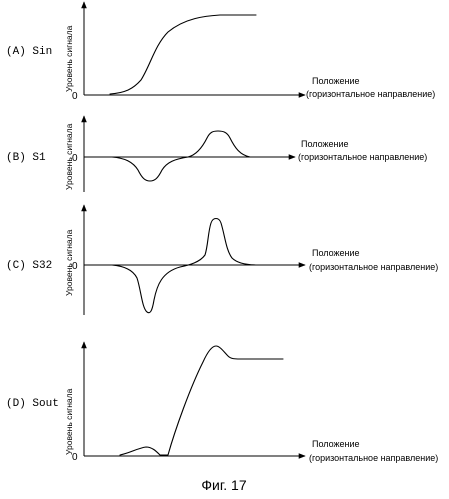 The height and width of the screenshot is (499, 449). What do you see at coordinates (183, 156) in the screenshot?
I see `signal-curve-s1` at bounding box center [183, 156].